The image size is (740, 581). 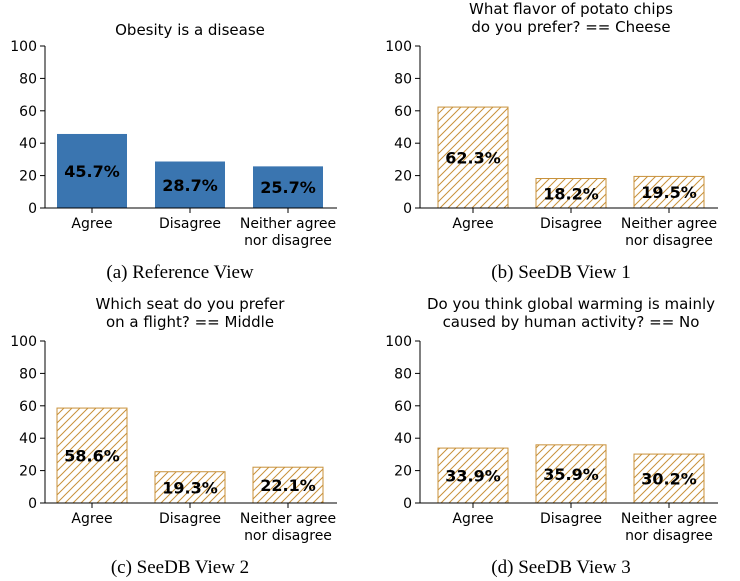 What do you see at coordinates (473, 158) in the screenshot?
I see `data-label: 62.3%` at bounding box center [473, 158].